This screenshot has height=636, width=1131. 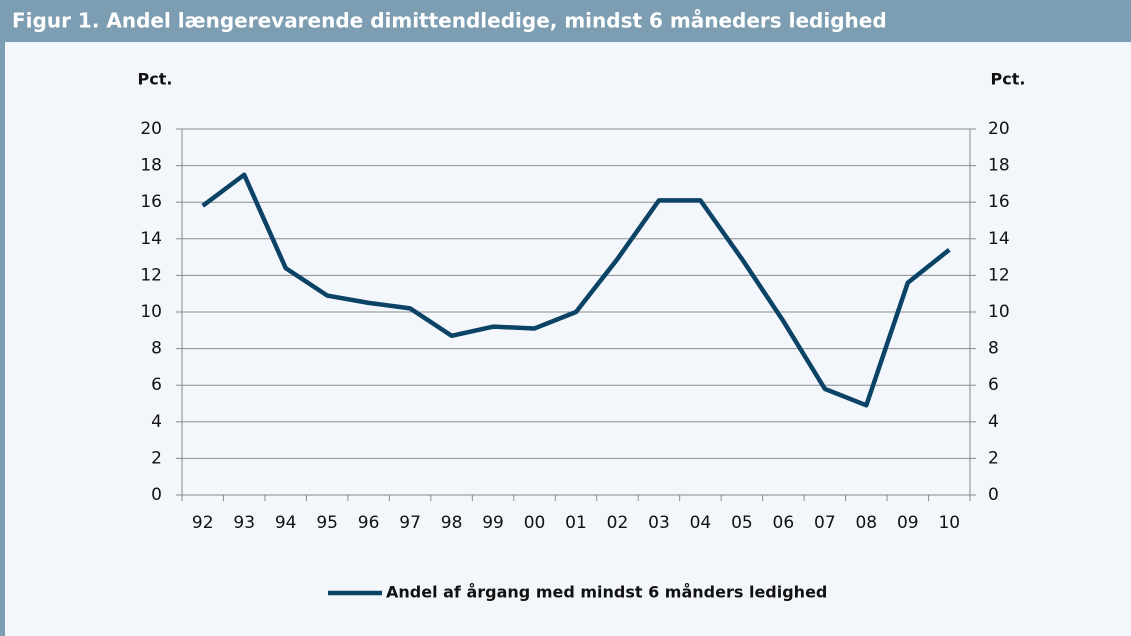 I want to click on y2-tick-label: 20, so click(x=999, y=129).